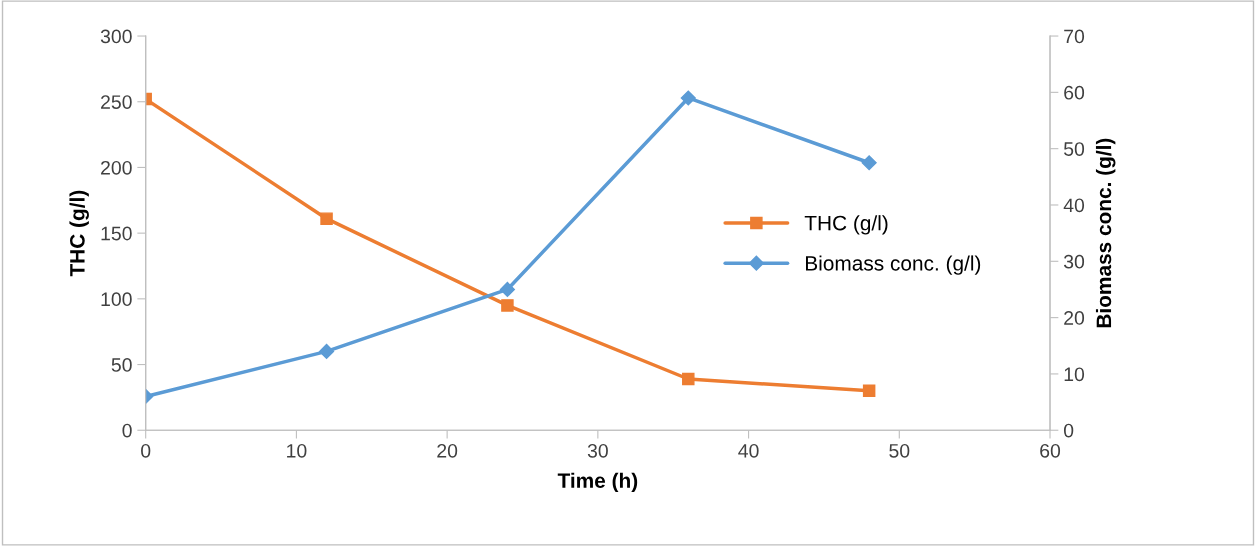 The image size is (1256, 546). Describe the element at coordinates (597, 482) in the screenshot. I see `x-axis-title: Time (h)` at that location.